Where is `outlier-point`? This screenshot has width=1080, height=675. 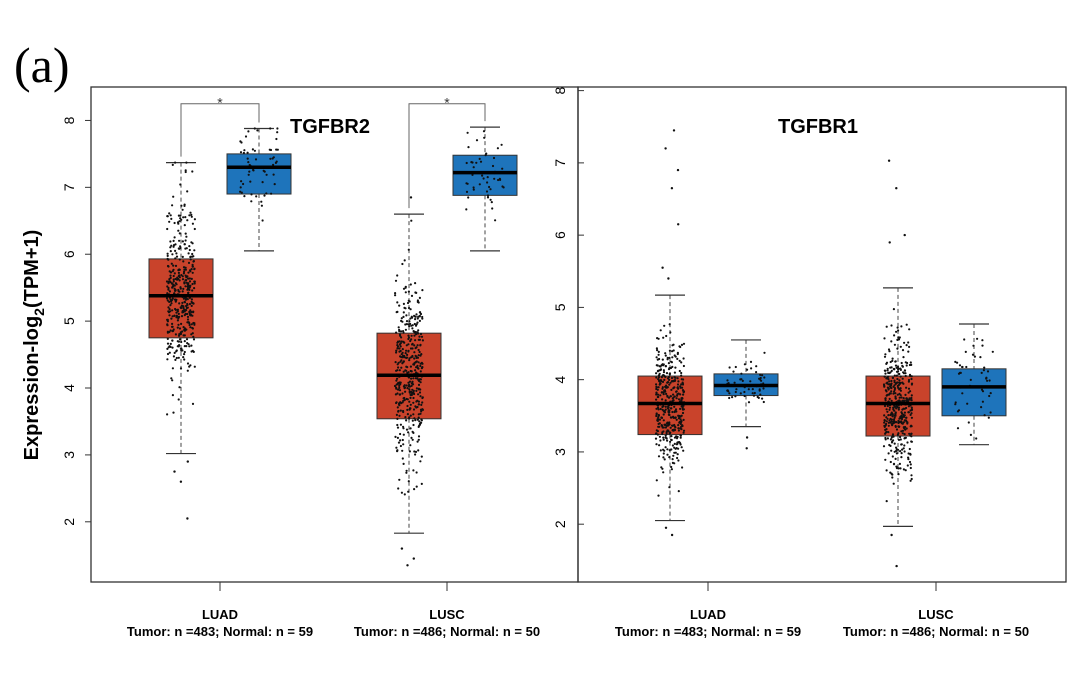 outlier-point is located at coordinates (187, 461).